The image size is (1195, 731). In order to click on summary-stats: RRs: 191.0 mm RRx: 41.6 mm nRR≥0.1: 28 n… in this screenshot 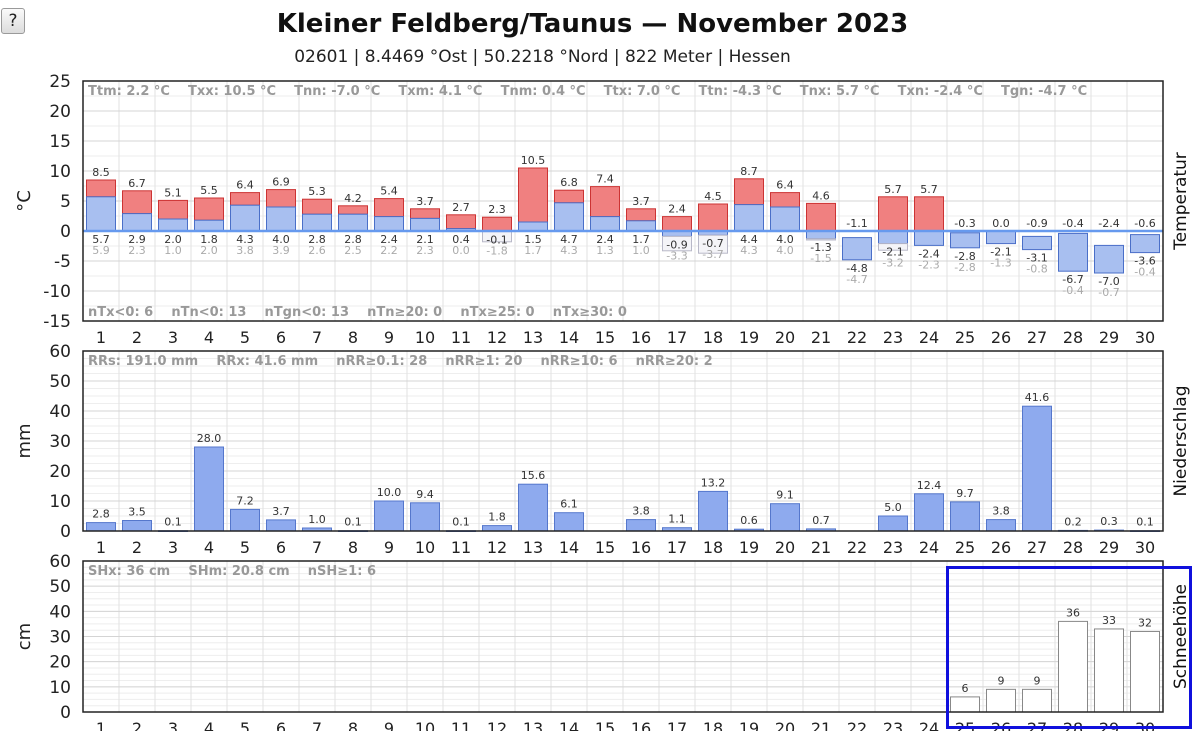, I will do `click(400, 361)`.